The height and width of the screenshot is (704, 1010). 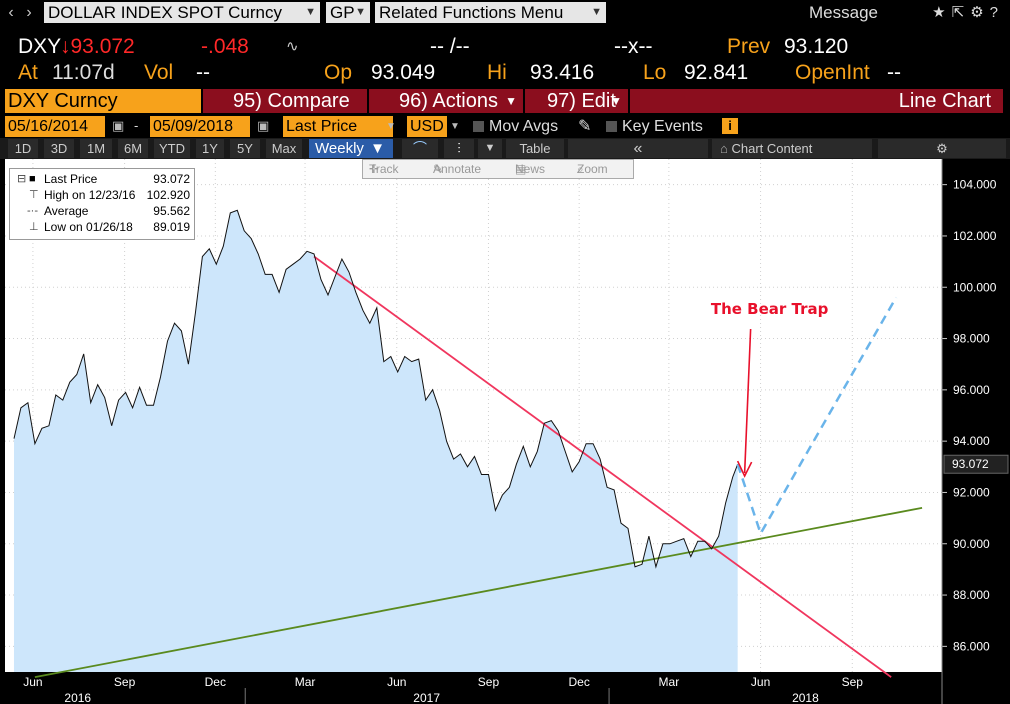 I want to click on related-functions-menu: Related Functions Menu ▼, so click(x=490, y=12).